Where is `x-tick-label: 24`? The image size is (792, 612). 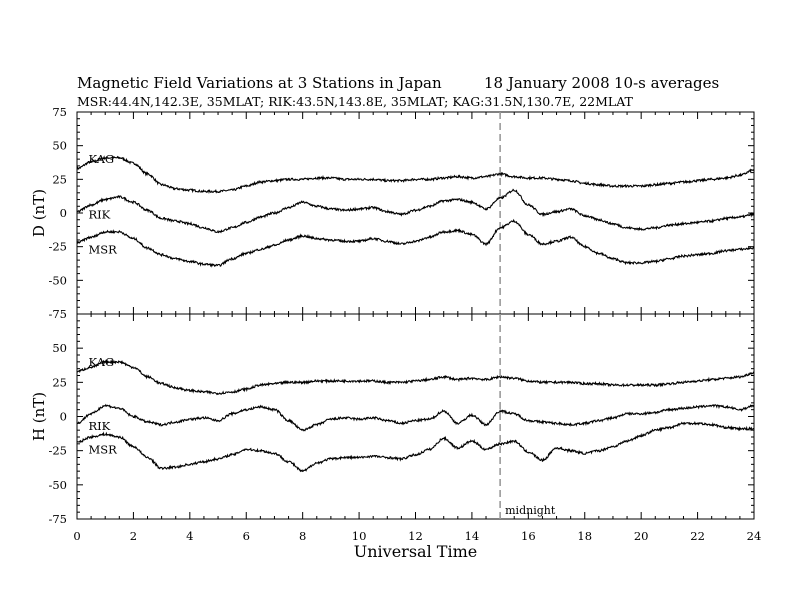
x-tick-label: 24 is located at coordinates (754, 536).